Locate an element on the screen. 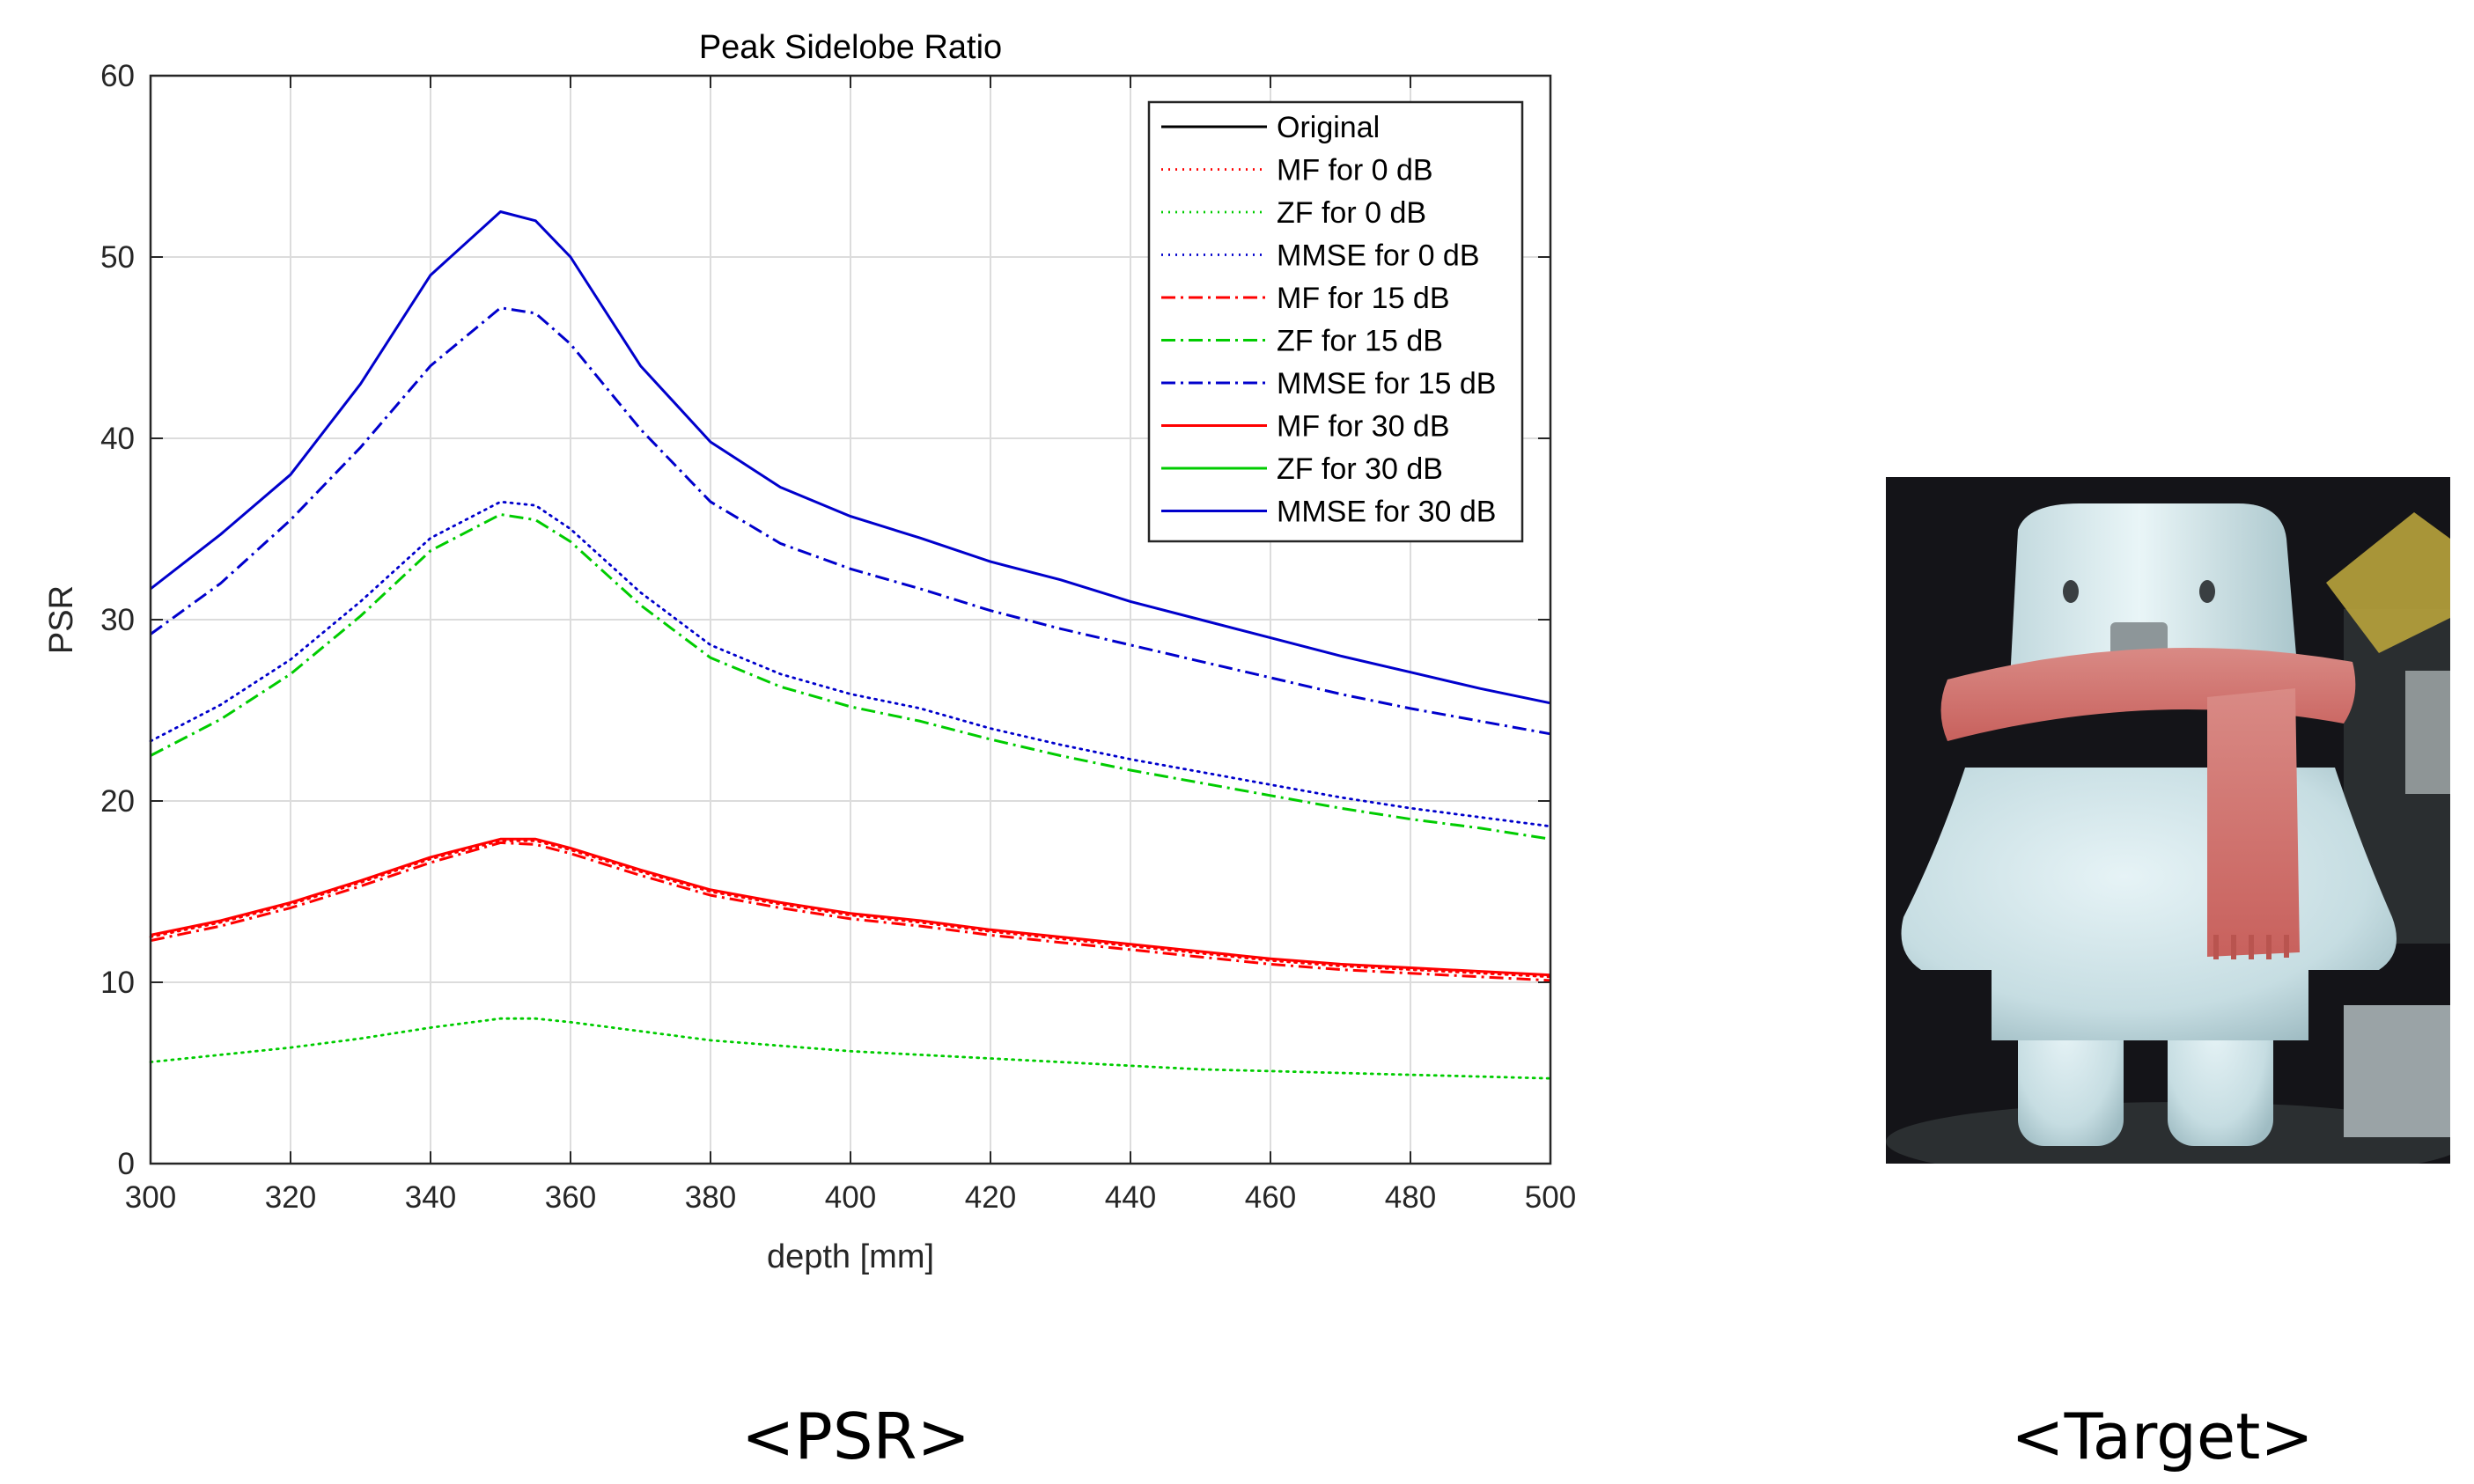 Image resolution: width=2474 pixels, height=1484 pixels. legend-label: MMSE for 15 dB is located at coordinates (1386, 384).